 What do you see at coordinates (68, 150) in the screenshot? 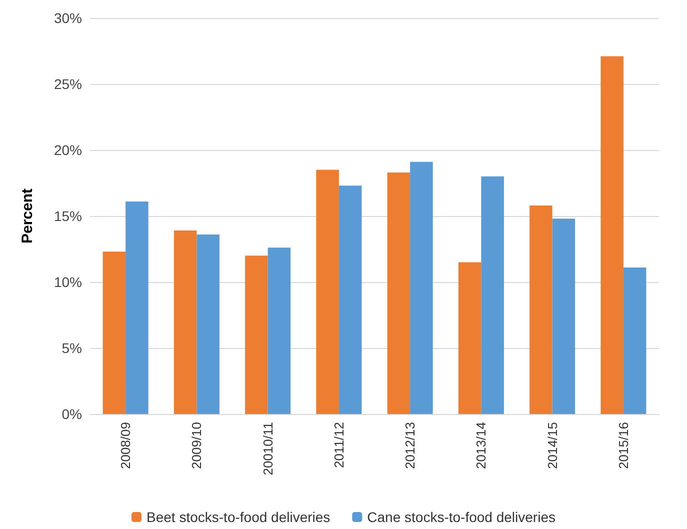
I see `y-tick-label: 20%` at bounding box center [68, 150].